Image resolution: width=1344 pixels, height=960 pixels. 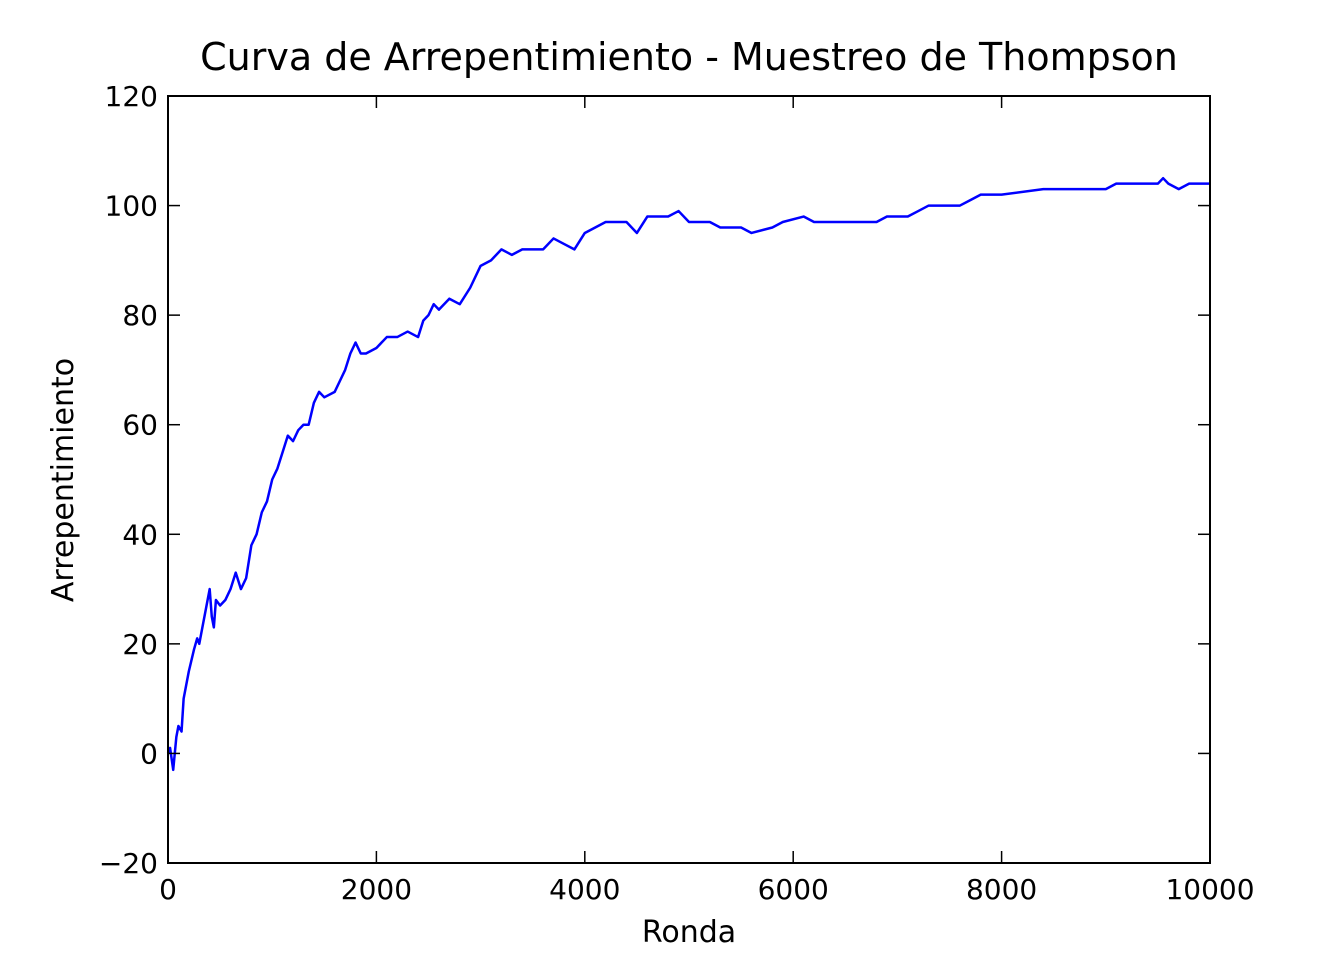 I want to click on x-tick-label: 2000, so click(x=376, y=889).